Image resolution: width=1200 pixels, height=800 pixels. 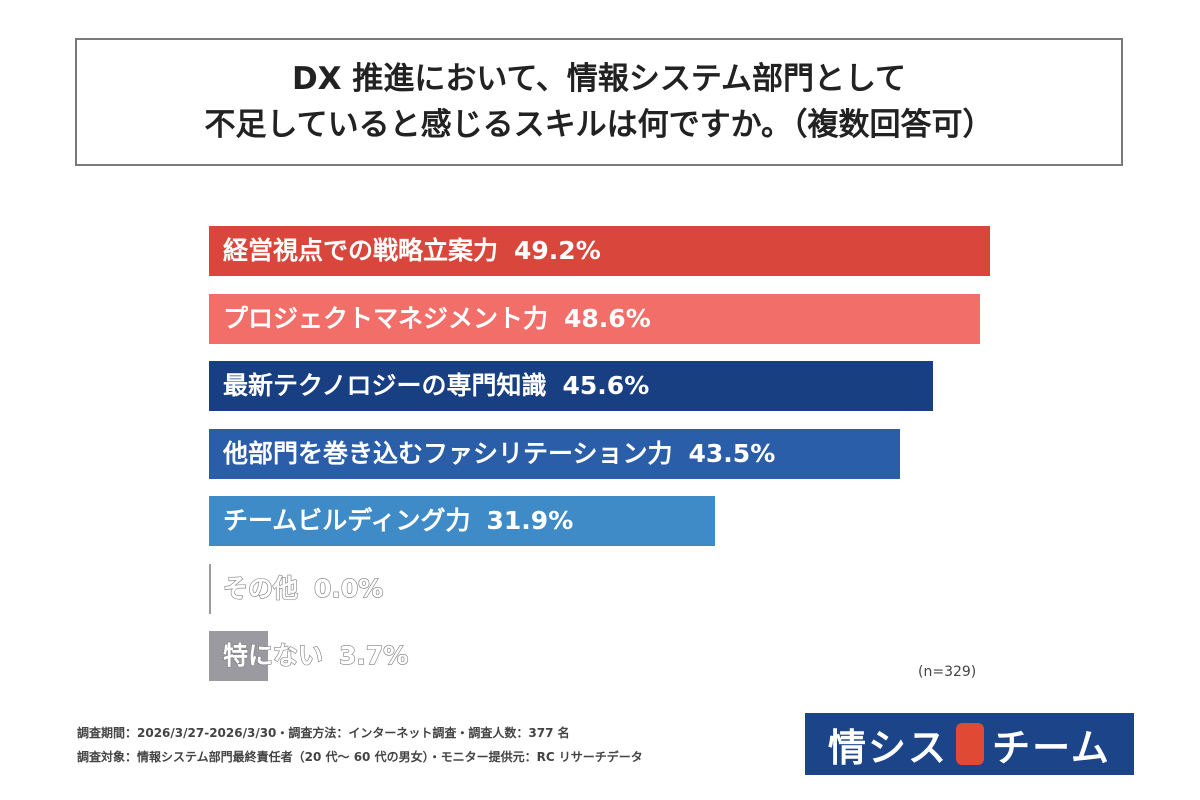 I want to click on category-label: 他部門を巻き込むファシリテーション力, so click(x=448, y=453).